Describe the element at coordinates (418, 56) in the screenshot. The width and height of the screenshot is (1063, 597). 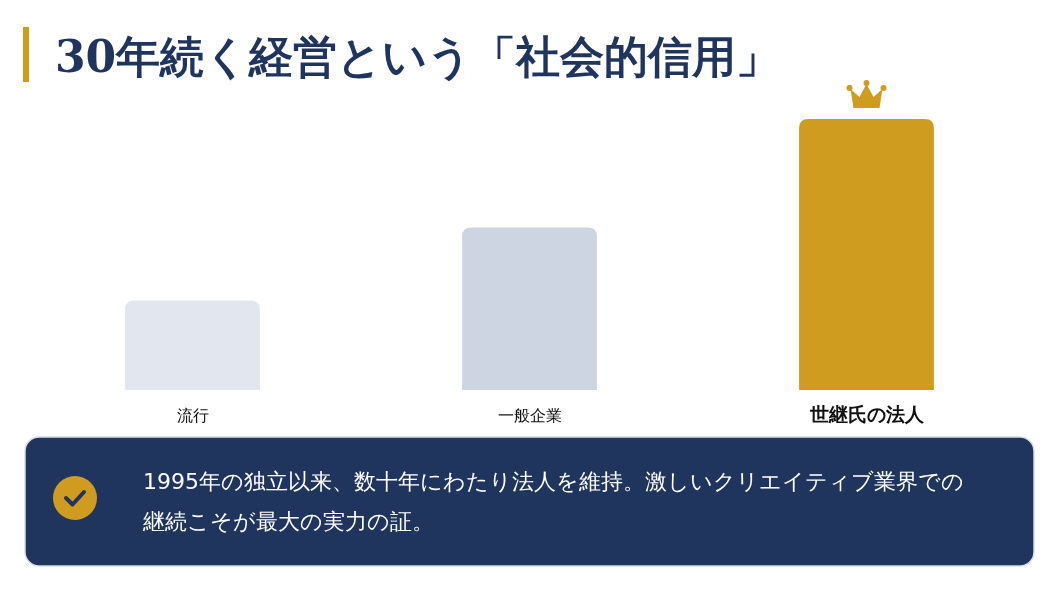
I see `chart-title: 30年続く経営という「社会的信用」` at that location.